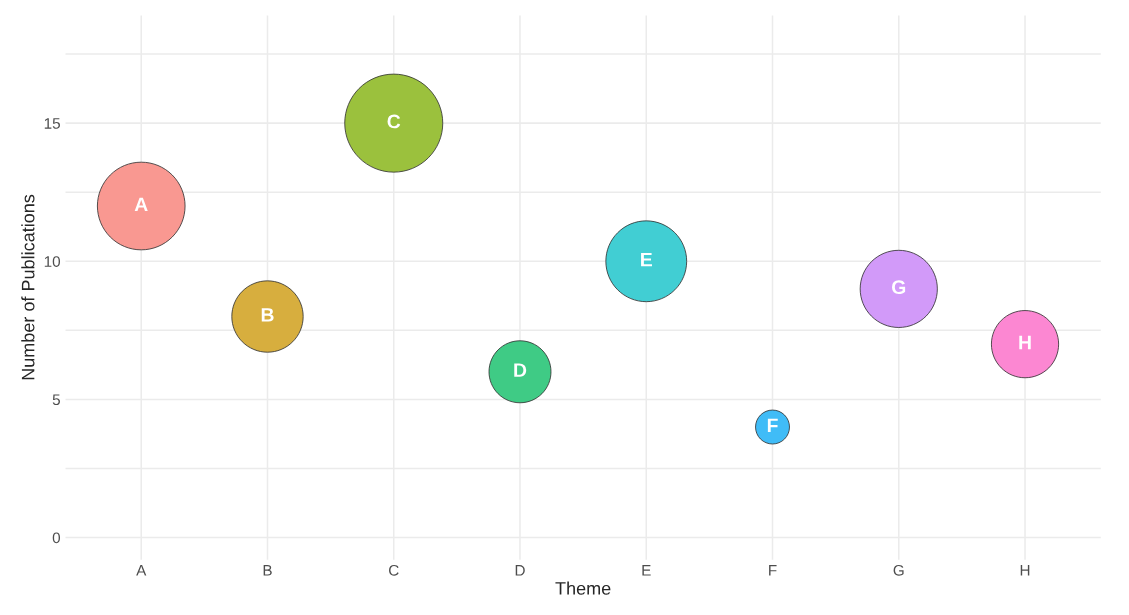  I want to click on y-tick-label: 10, so click(52, 261).